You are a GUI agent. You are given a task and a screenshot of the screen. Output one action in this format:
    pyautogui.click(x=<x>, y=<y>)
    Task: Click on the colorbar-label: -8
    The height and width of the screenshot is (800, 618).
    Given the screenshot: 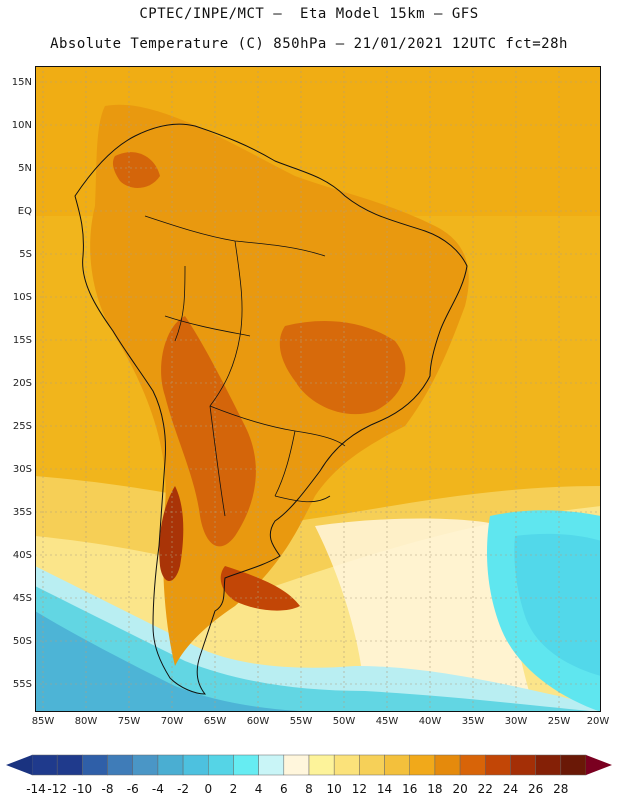 What is the action you would take?
    pyautogui.click(x=107, y=789)
    